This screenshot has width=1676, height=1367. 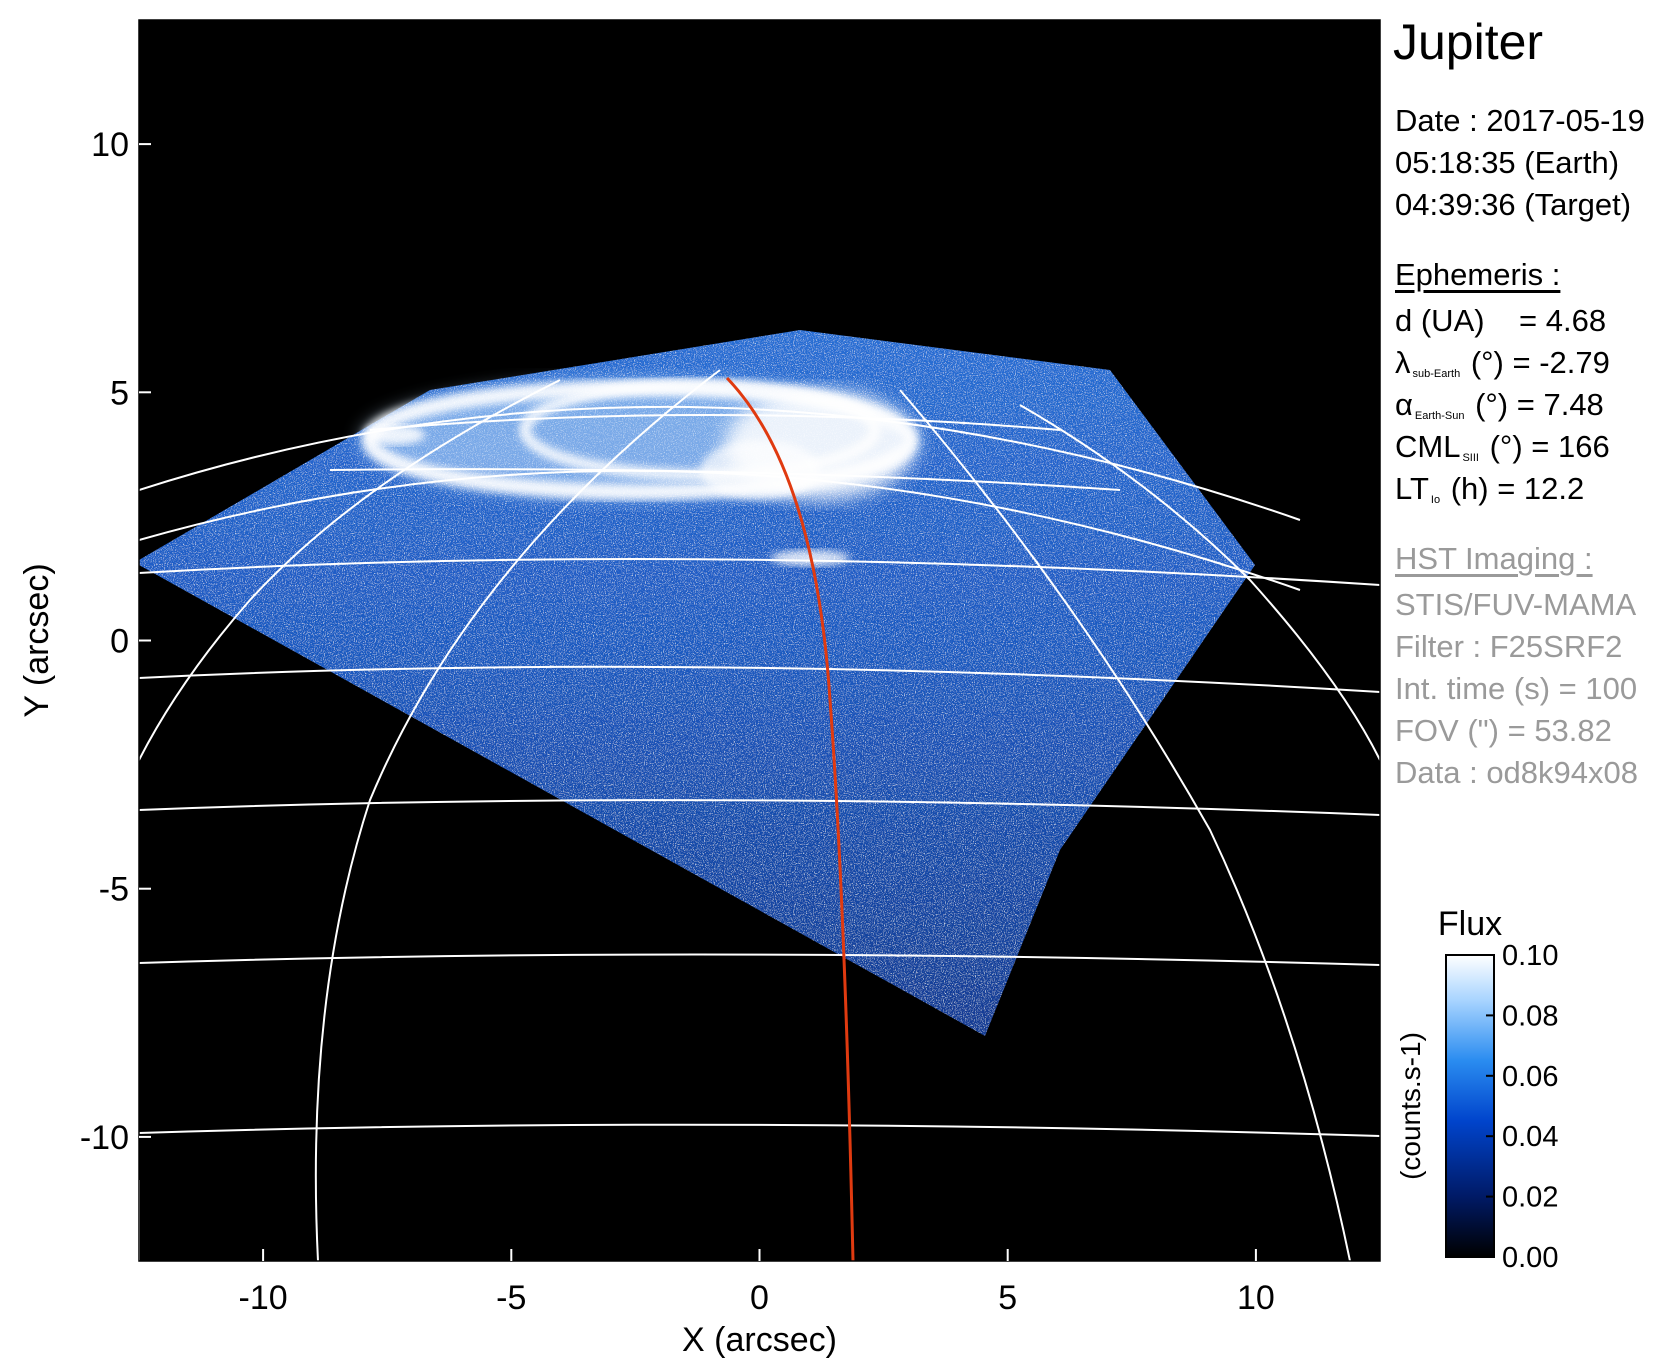 I want to click on date-line: Date : 2017-05-19, so click(x=1520, y=120).